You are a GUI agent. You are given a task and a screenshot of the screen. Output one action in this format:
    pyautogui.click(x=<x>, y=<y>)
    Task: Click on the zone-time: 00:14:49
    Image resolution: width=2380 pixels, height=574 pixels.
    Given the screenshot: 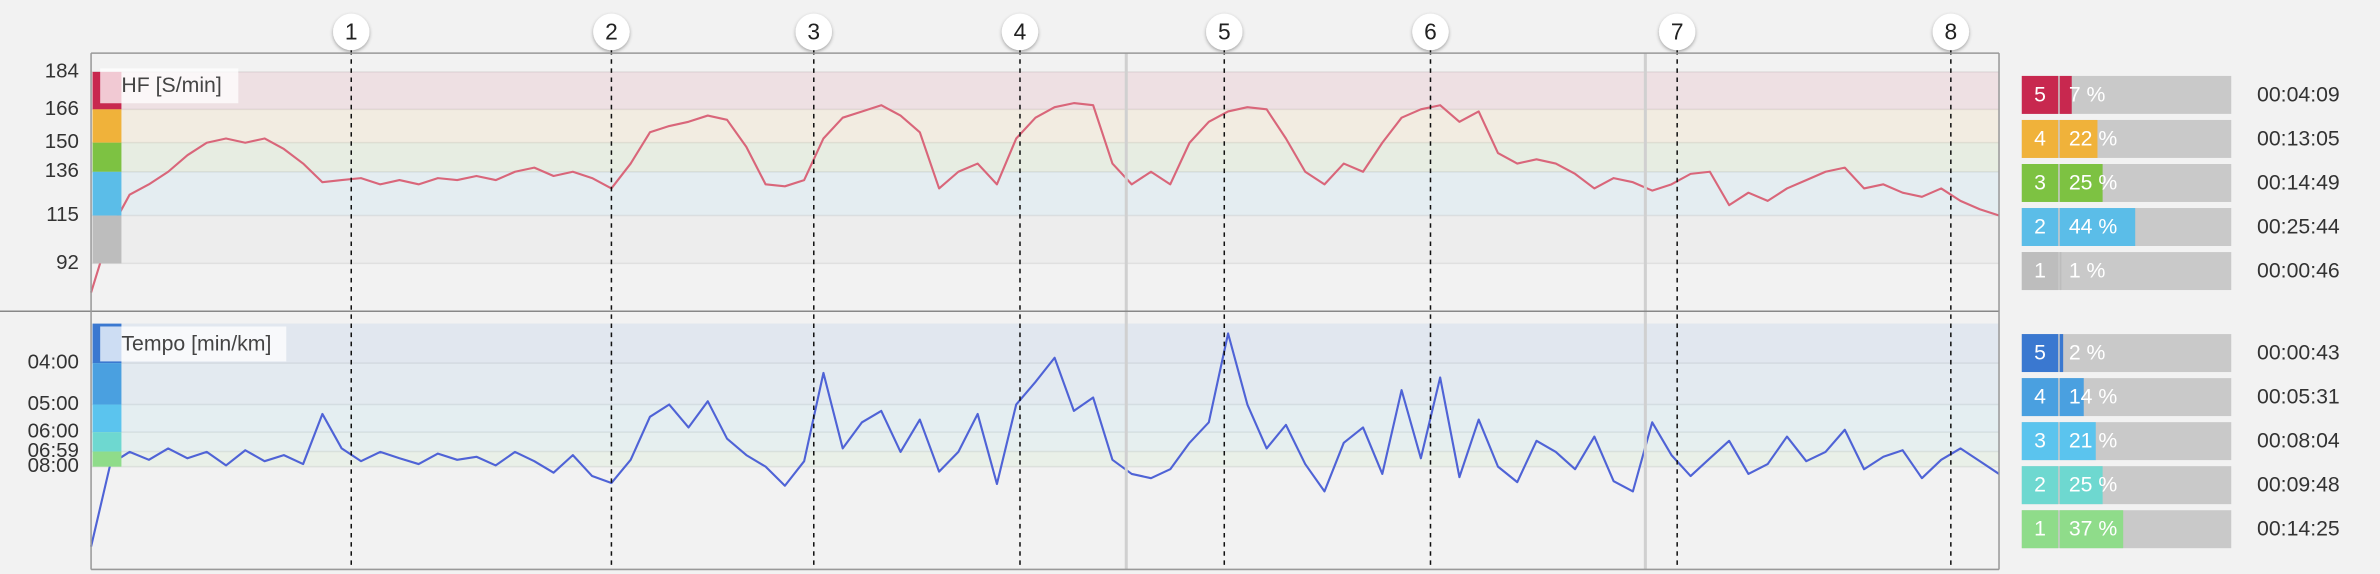 What is the action you would take?
    pyautogui.click(x=2298, y=182)
    